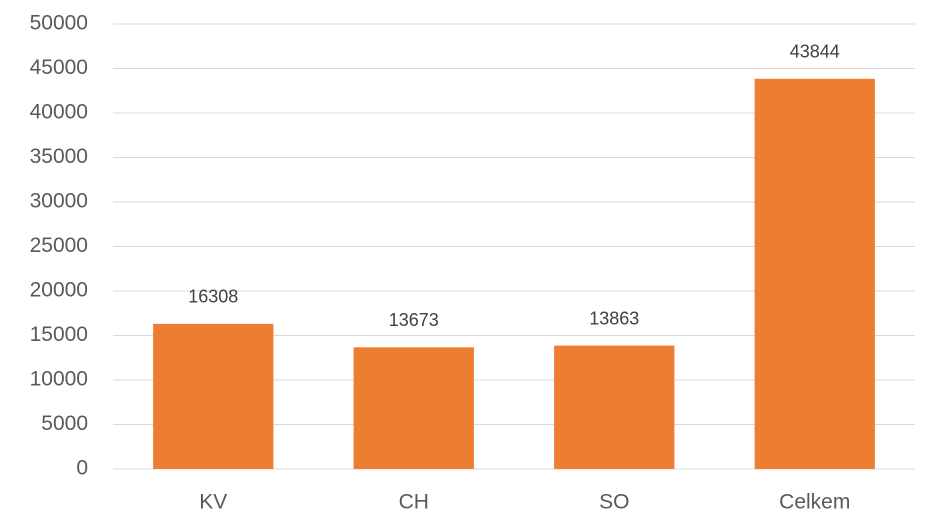 This screenshot has height=519, width=925. I want to click on data-label: 13863, so click(614, 318).